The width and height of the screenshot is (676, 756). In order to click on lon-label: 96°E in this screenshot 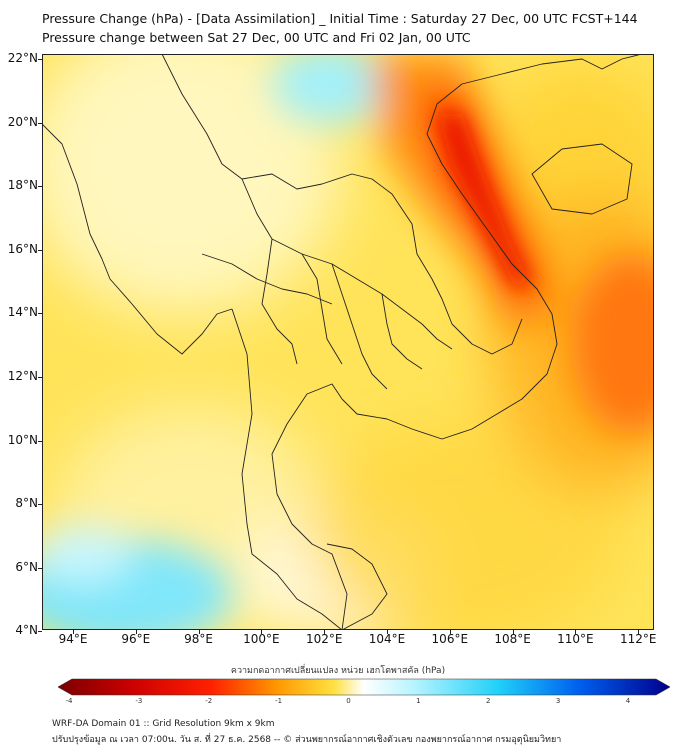, I will do `click(136, 639)`.